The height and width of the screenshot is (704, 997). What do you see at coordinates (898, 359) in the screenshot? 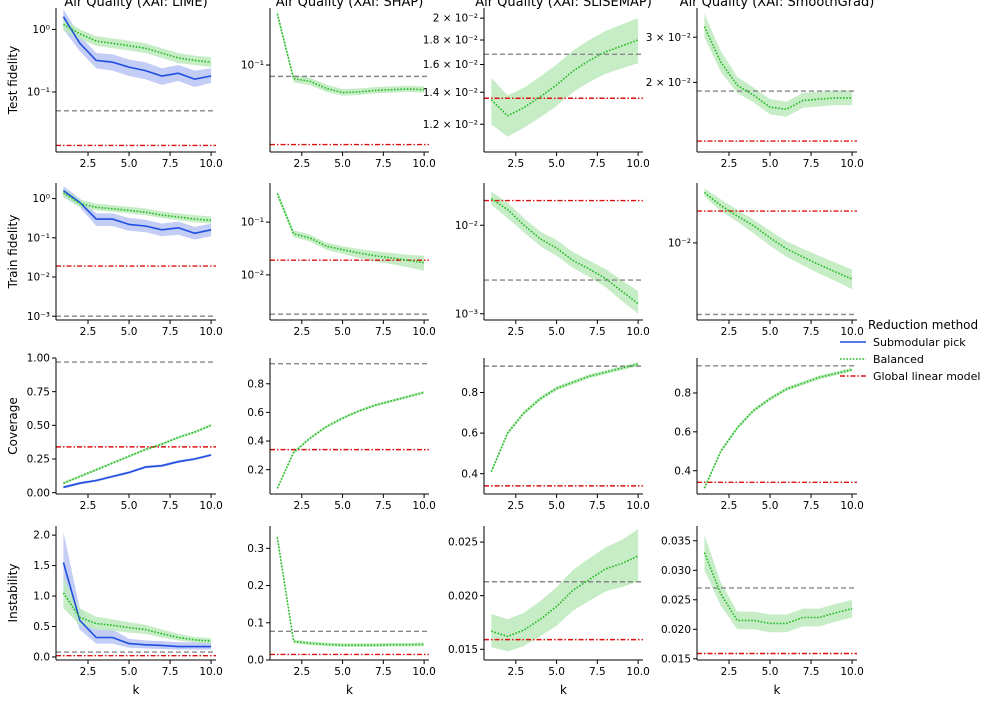
I see `legend-entry: Balanced` at bounding box center [898, 359].